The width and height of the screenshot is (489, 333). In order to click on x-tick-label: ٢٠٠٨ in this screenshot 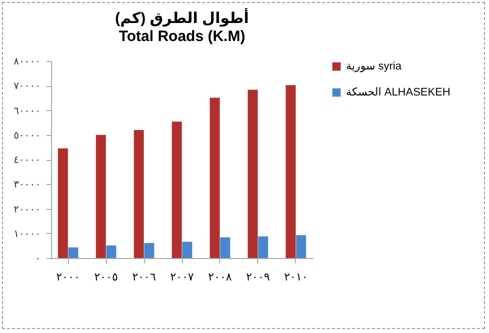, I will do `click(220, 278)`.